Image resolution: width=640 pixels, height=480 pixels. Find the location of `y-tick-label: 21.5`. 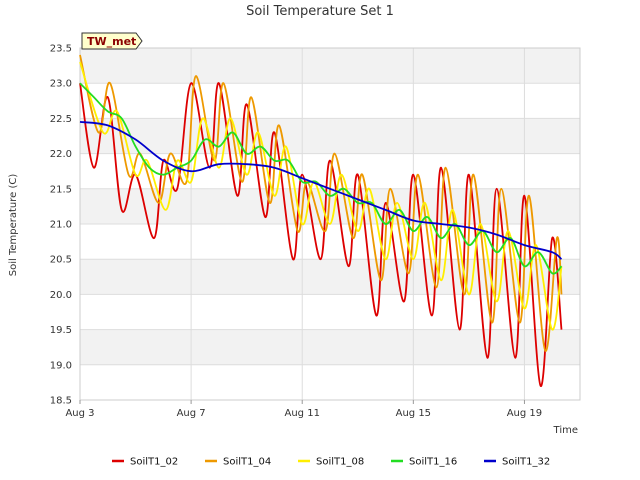

y-tick-label: 21.5 is located at coordinates (61, 189).